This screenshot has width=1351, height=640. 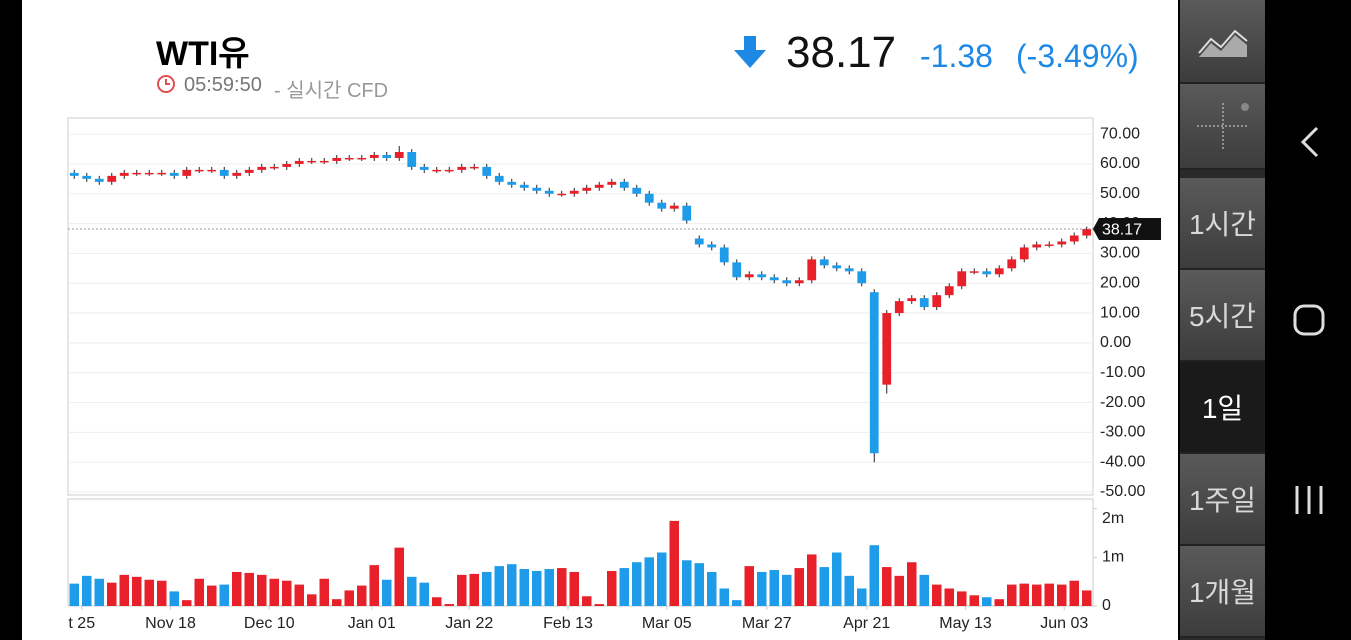 I want to click on recents-button, so click(x=1309, y=500).